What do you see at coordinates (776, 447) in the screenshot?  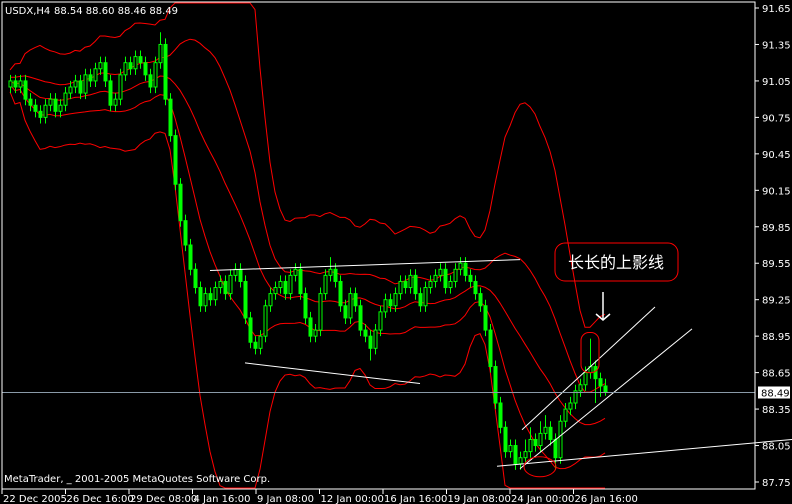 I see `y-tick-label: 88.05` at bounding box center [776, 447].